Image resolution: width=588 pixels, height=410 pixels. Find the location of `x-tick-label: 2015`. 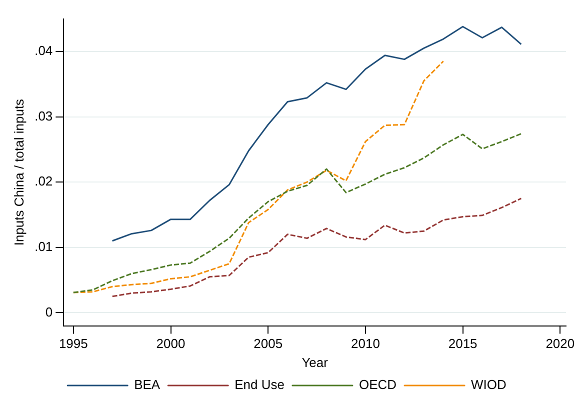

x-tick-label: 2015 is located at coordinates (463, 344).